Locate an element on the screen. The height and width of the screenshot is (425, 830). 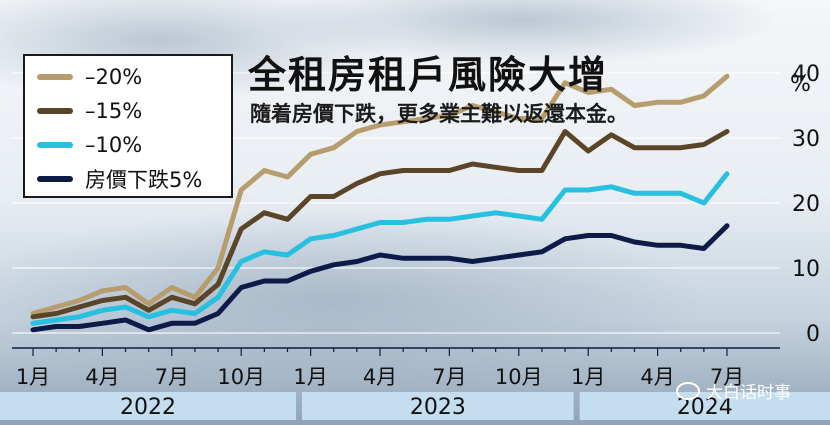
wechat-icon is located at coordinates (688, 390).